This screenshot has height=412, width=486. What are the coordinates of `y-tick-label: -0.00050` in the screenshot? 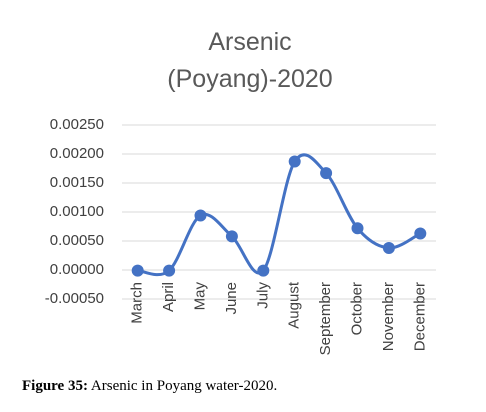 It's located at (74, 298).